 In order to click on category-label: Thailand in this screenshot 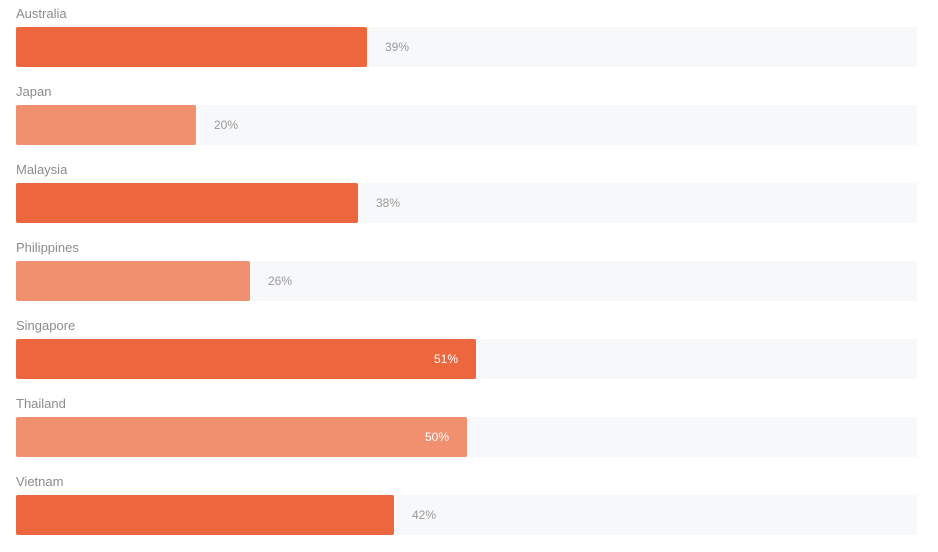, I will do `click(41, 403)`.